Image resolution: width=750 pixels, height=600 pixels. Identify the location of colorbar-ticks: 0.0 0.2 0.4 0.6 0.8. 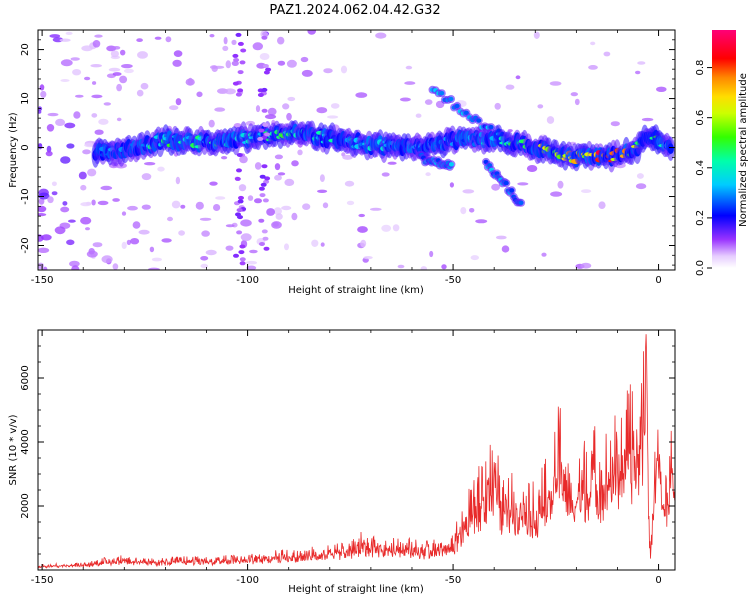
(703, 168).